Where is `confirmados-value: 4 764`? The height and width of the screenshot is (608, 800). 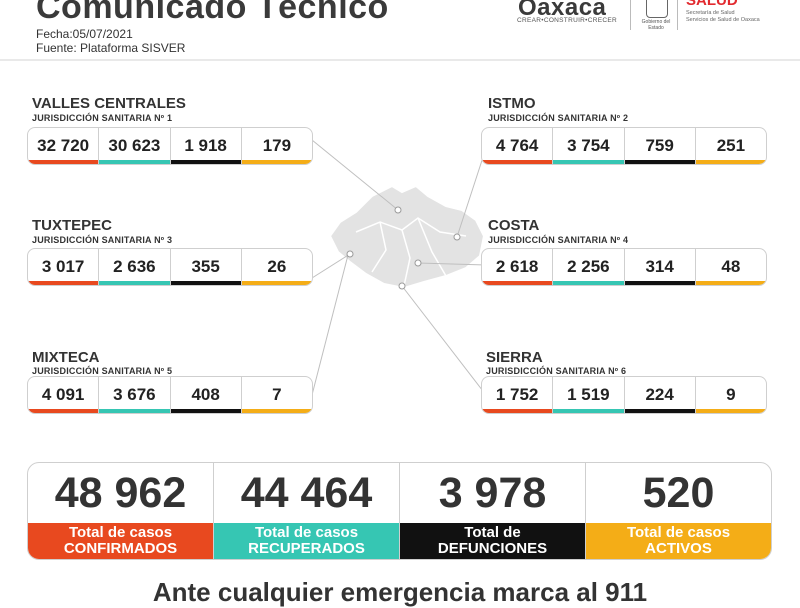
confirmados-value: 4 764 is located at coordinates (518, 146).